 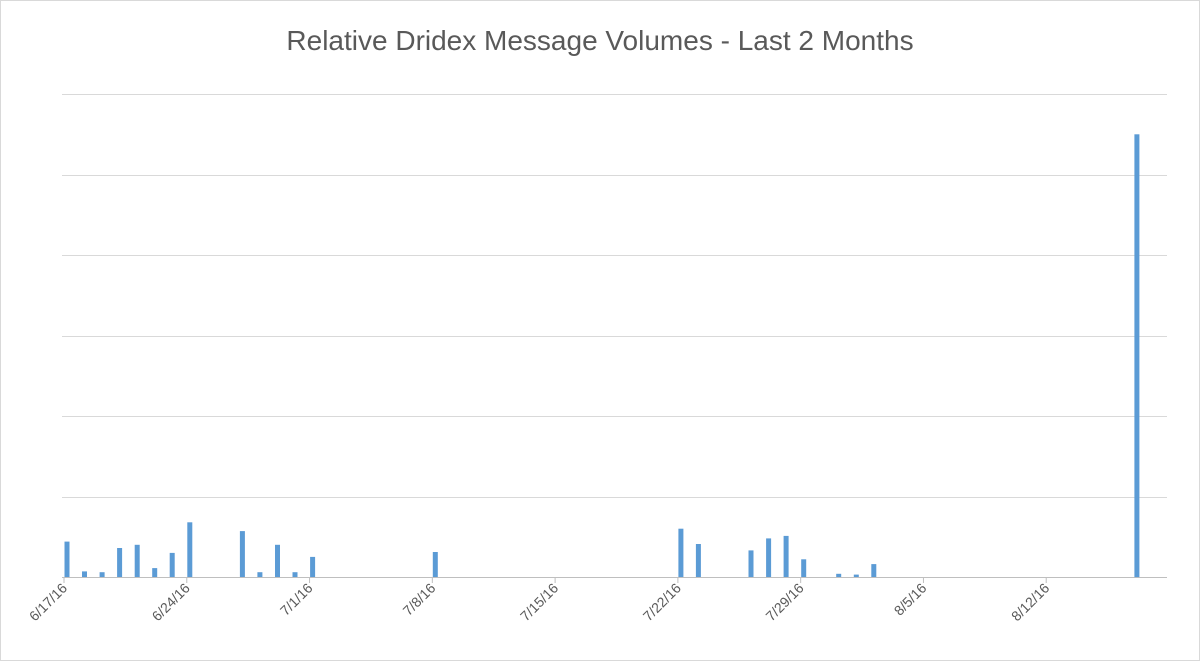 I want to click on x-tick-label: 7/15/16, so click(x=539, y=602).